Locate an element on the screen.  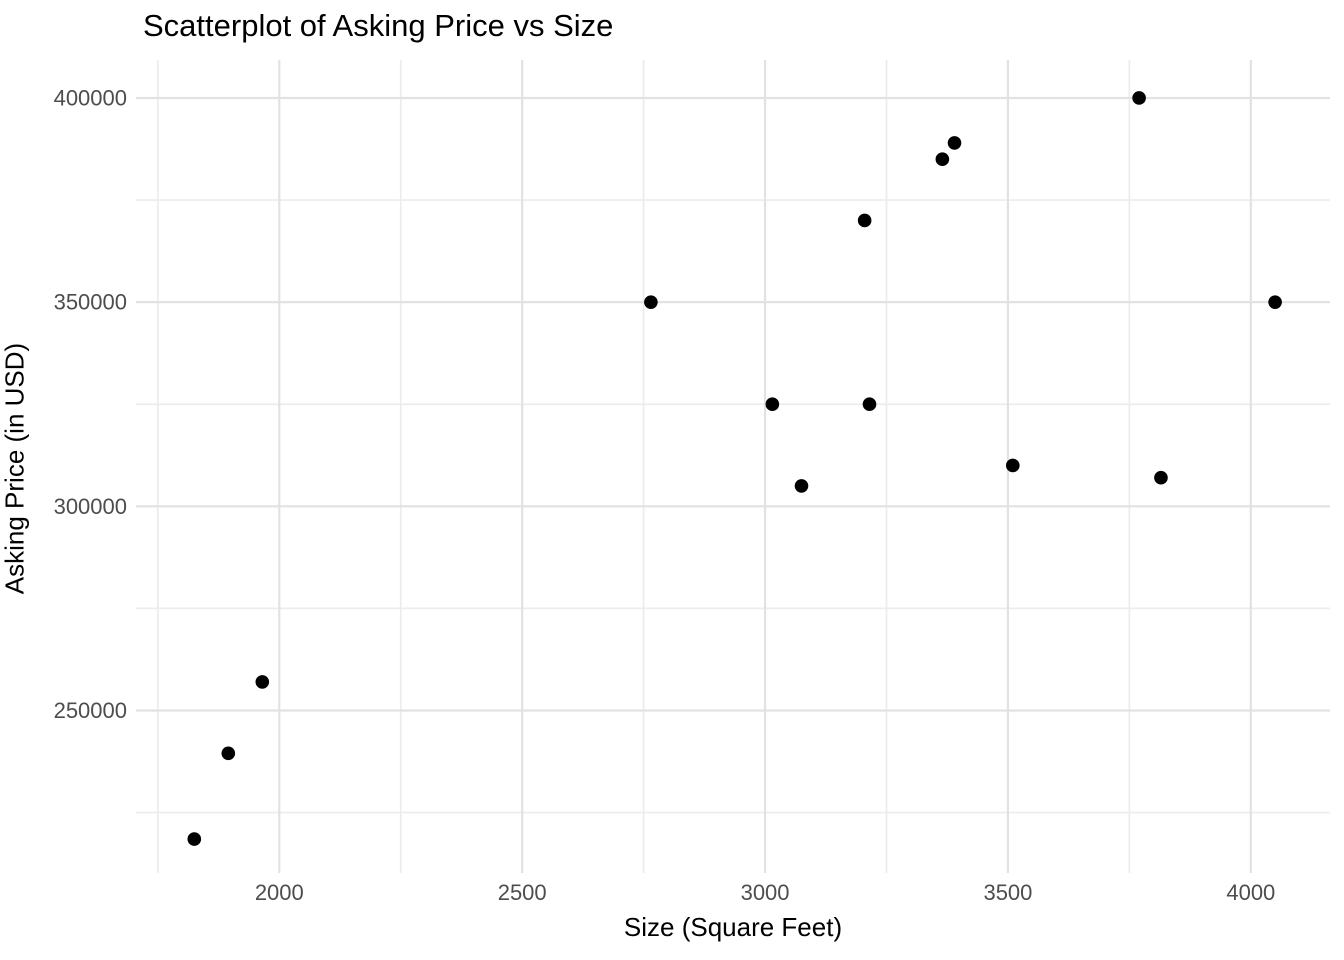
chart-title: Scatterplot of Asking Price vs Size is located at coordinates (378, 25).